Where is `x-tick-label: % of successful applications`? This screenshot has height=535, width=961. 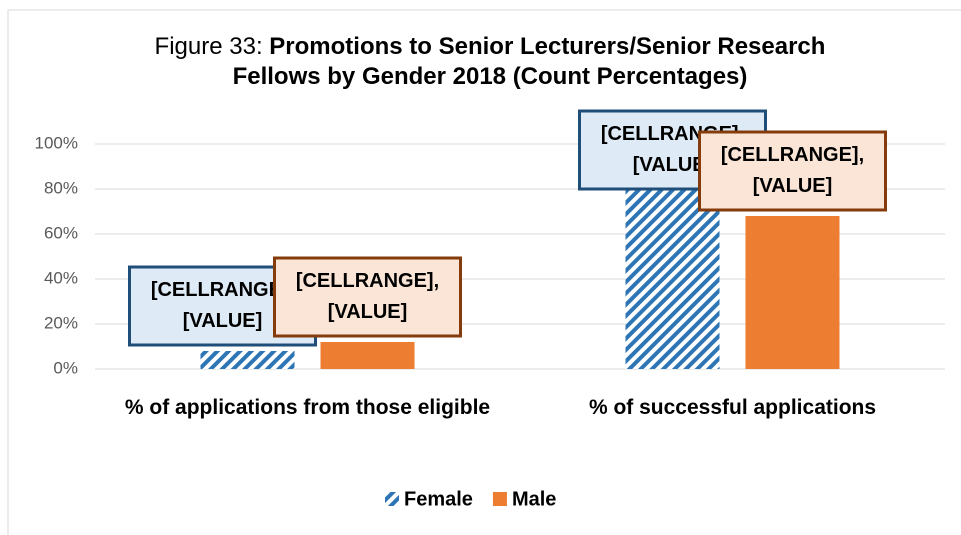 x-tick-label: % of successful applications is located at coordinates (732, 407).